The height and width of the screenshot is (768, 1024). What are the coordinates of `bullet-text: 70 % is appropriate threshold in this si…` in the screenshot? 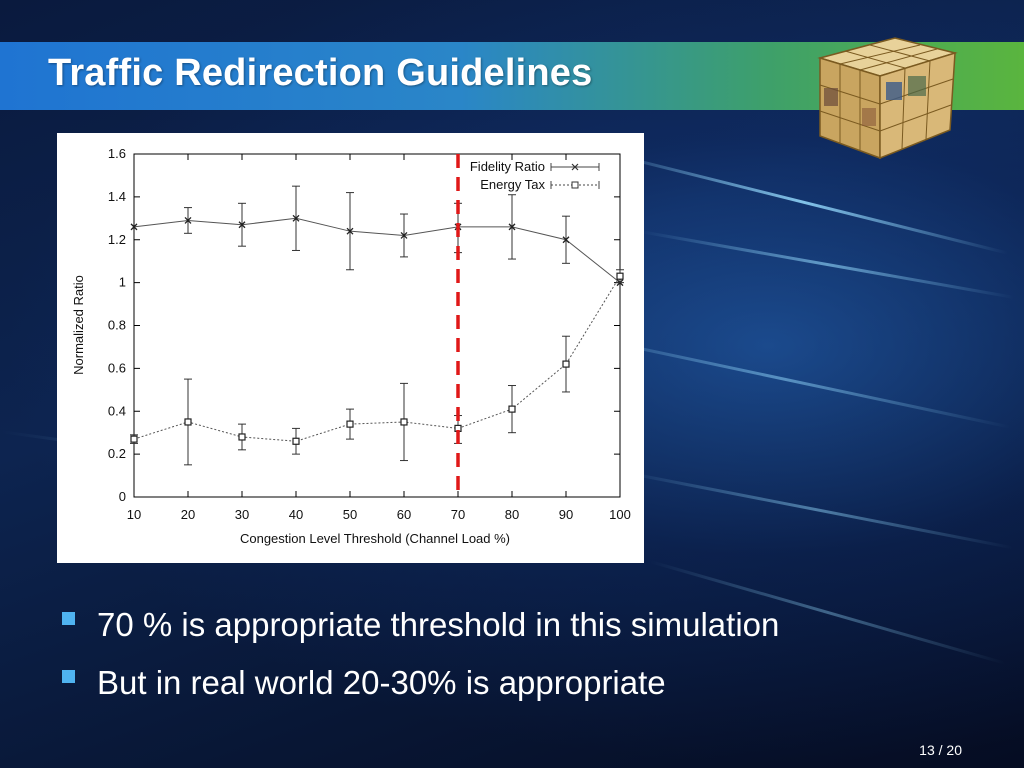 It's located at (438, 624).